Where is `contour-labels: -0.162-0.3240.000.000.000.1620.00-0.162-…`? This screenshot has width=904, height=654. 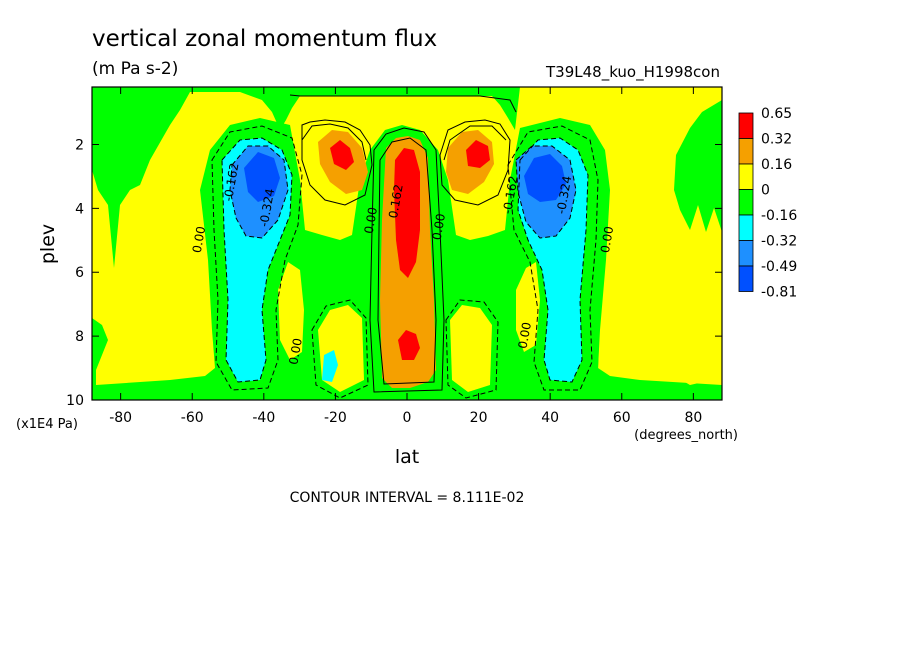 contour-labels: -0.162-0.3240.000.000.000.1620.00-0.162-… is located at coordinates (403, 264).